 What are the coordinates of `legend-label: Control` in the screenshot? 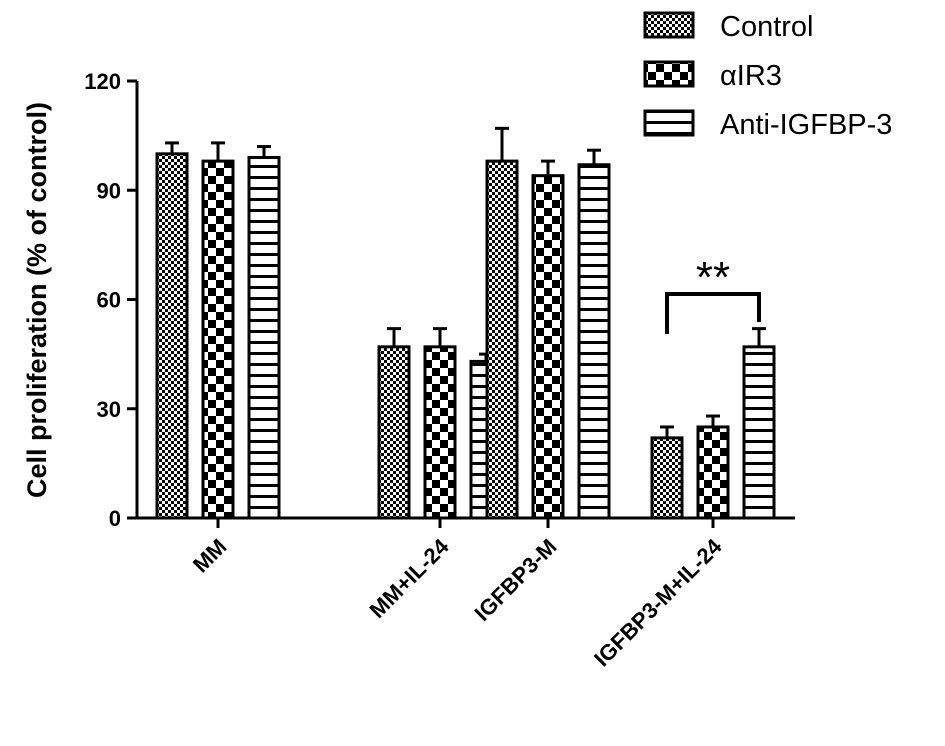 It's located at (767, 27).